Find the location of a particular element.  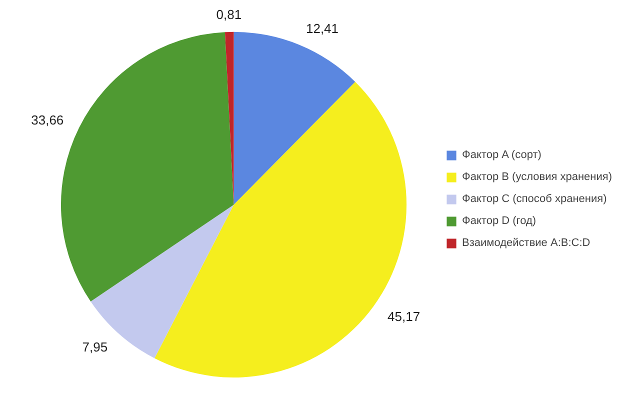

legend-label: Фактор A (сорт) is located at coordinates (502, 155).